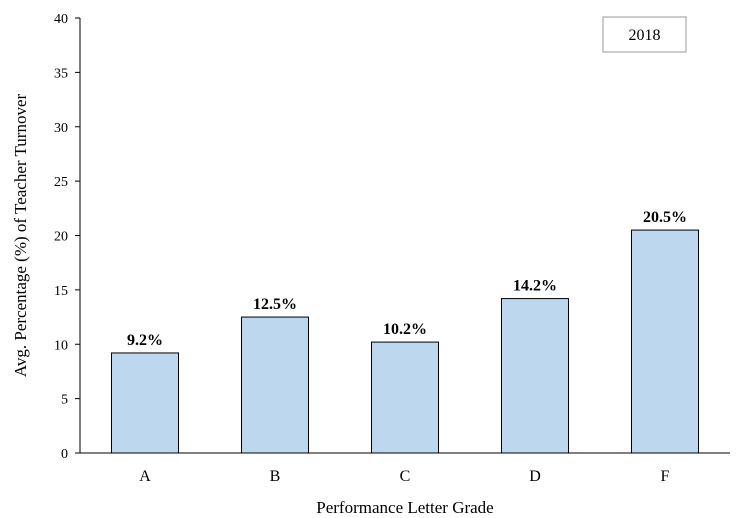 This screenshot has height=518, width=736. I want to click on data-label-B: 12.5%, so click(275, 304).